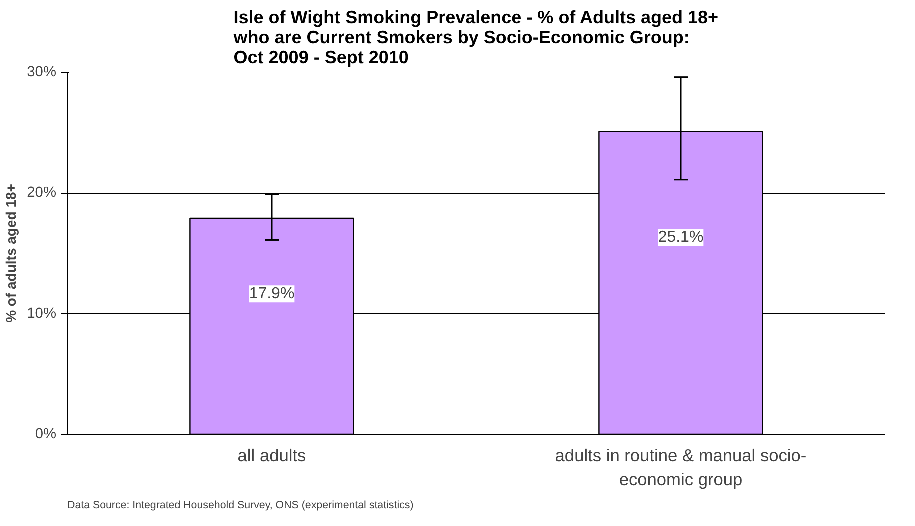  Describe the element at coordinates (46, 434) in the screenshot. I see `y-tick-label: 0%` at that location.